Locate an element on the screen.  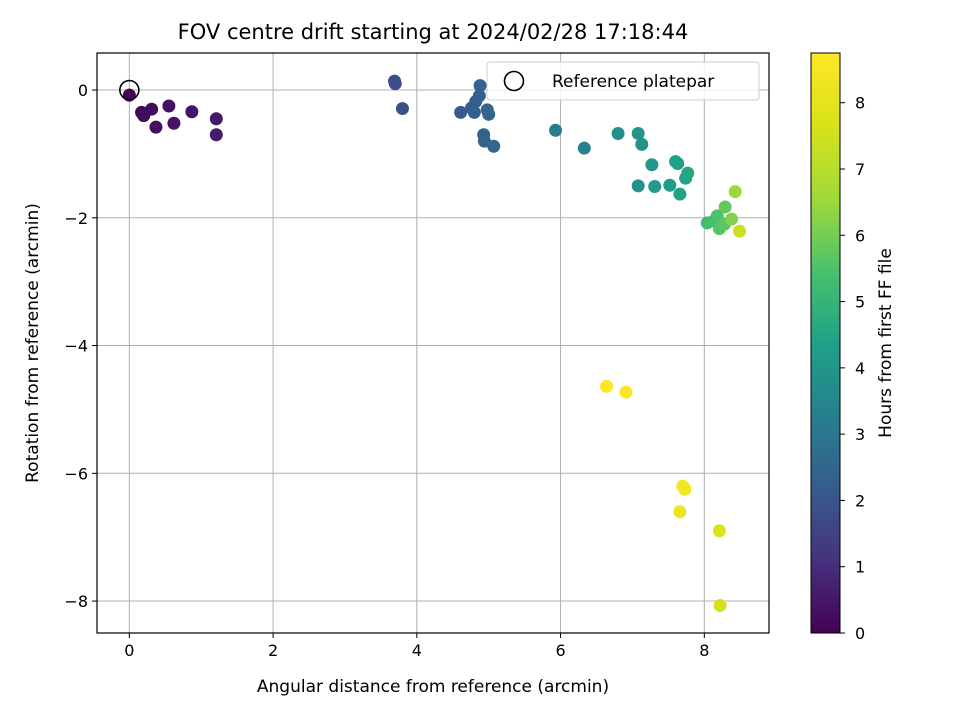
y-axis-ticks: 0 −2 −4 −6 −8 is located at coordinates (80, 346).